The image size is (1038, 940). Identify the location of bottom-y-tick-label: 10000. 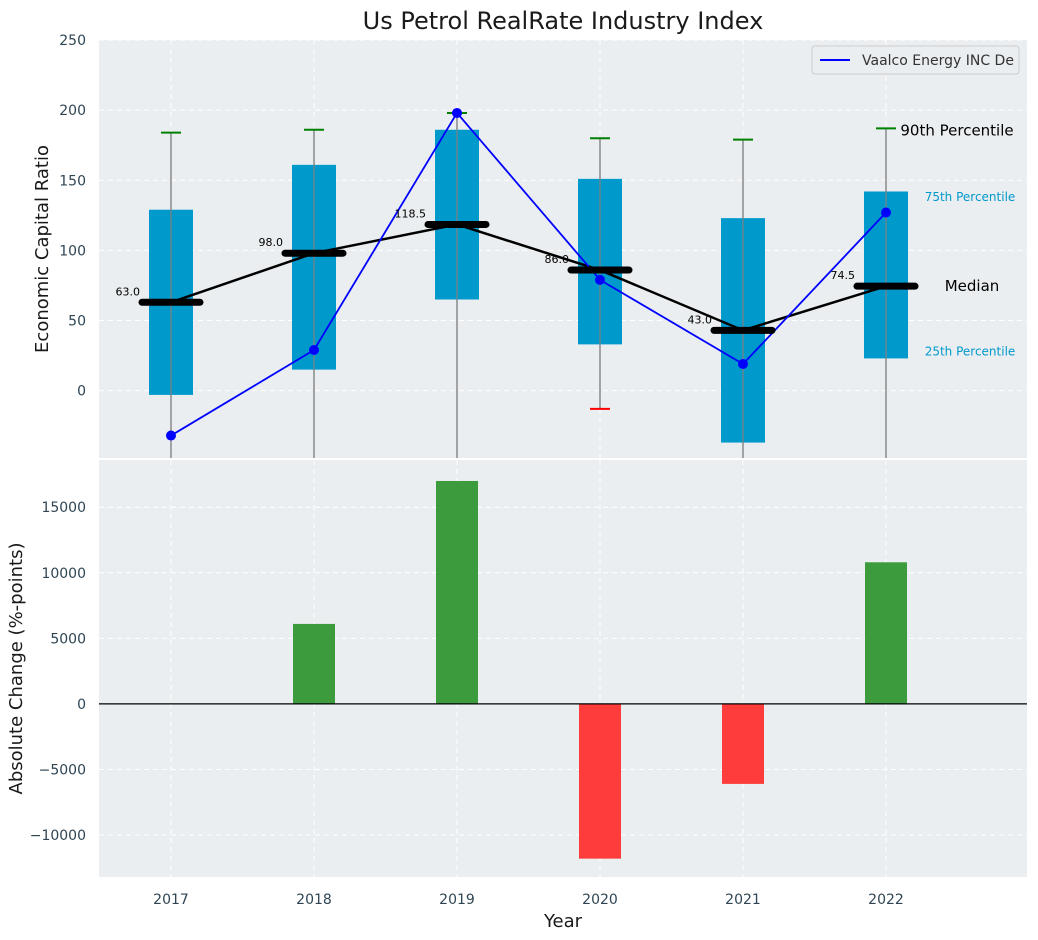
(63, 574).